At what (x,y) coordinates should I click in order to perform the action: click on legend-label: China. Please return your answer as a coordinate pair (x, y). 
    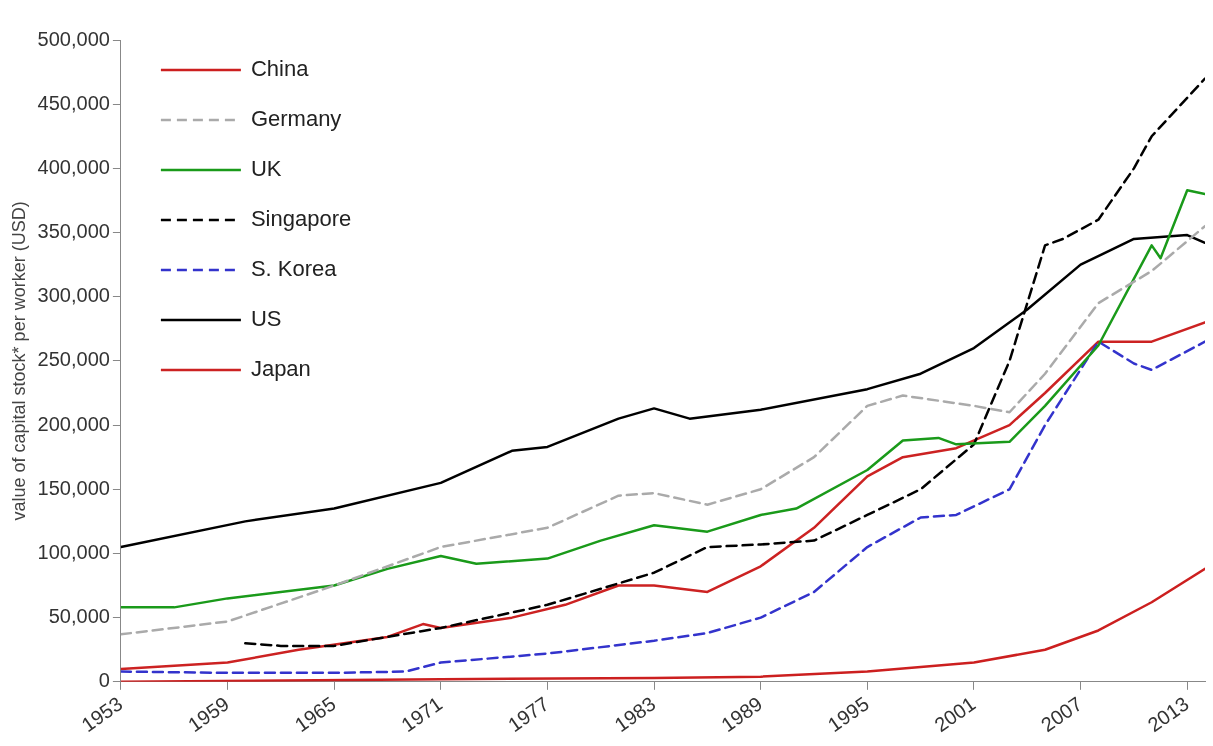
    Looking at the image, I should click on (280, 69).